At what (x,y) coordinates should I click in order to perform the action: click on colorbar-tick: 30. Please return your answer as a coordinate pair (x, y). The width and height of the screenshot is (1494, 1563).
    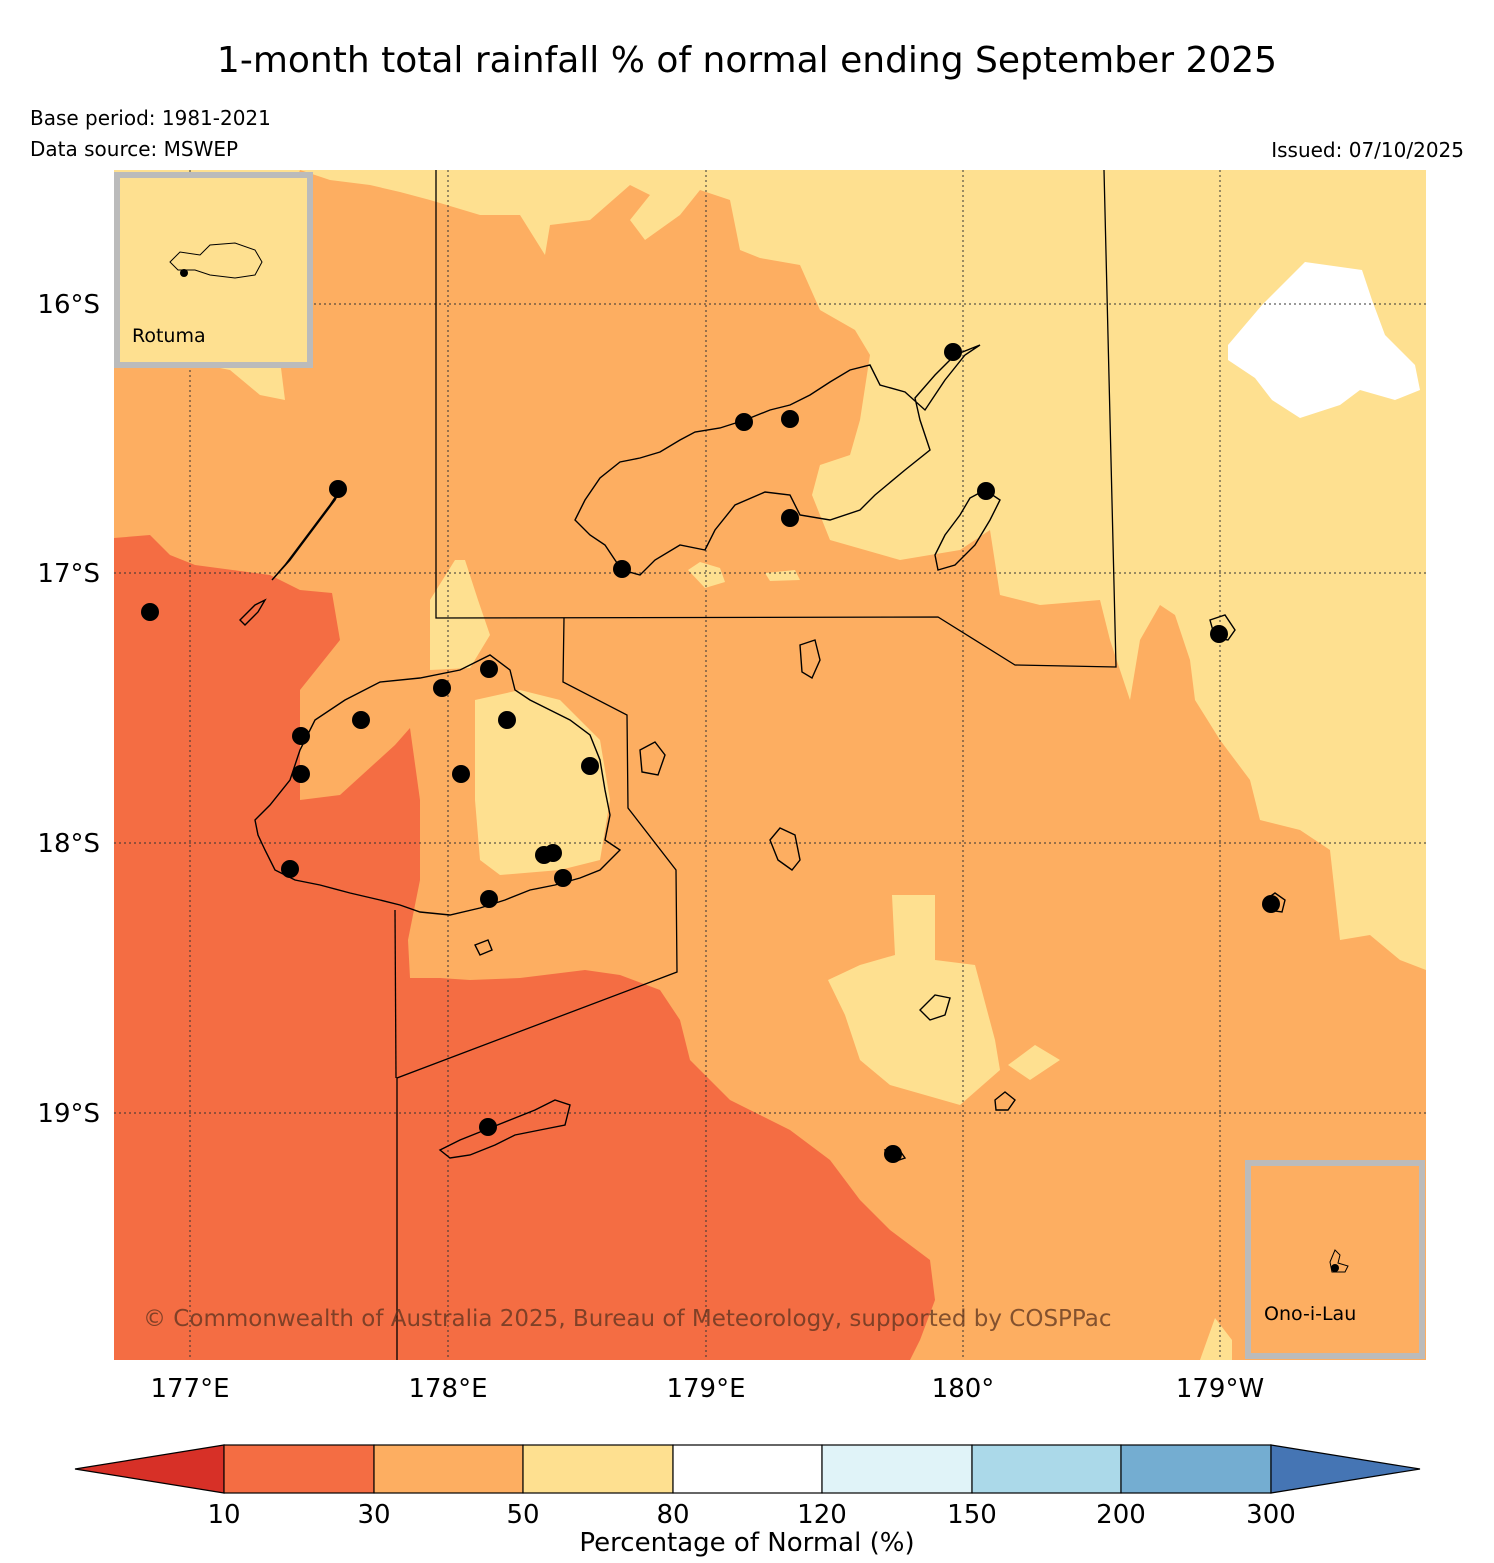
    Looking at the image, I should click on (373, 1515).